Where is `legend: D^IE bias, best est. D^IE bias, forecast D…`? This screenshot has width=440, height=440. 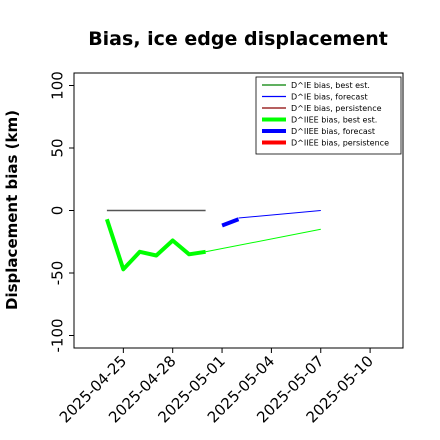 legend: D^IE bias, best est. D^IE bias, forecast D… is located at coordinates (328, 115).